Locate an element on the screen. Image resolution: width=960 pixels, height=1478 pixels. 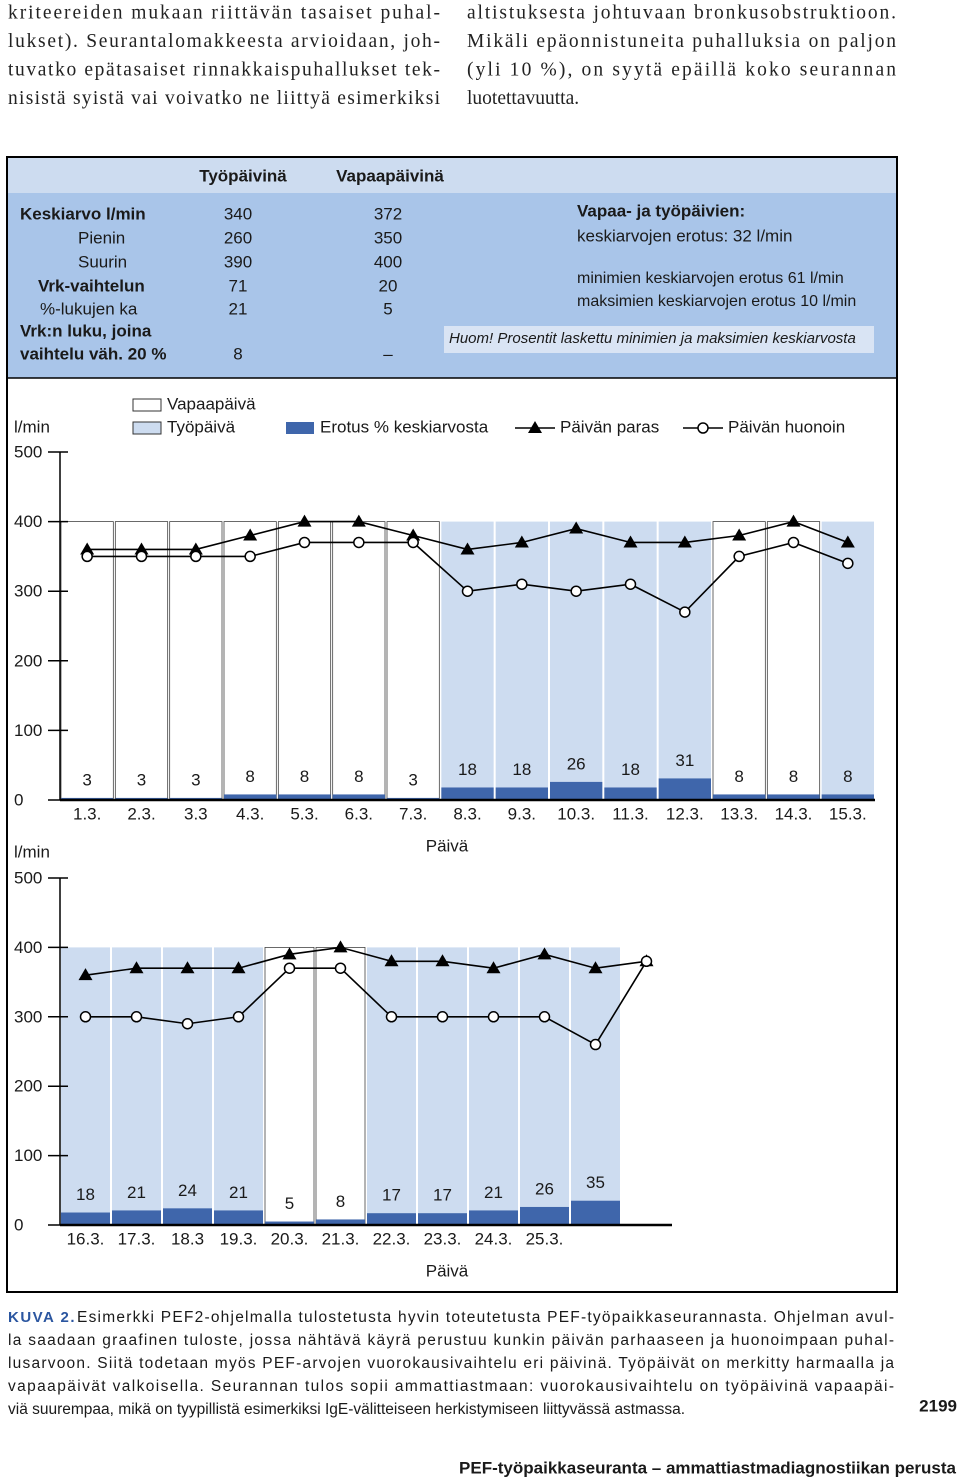
summary-value: 350 is located at coordinates (388, 237).